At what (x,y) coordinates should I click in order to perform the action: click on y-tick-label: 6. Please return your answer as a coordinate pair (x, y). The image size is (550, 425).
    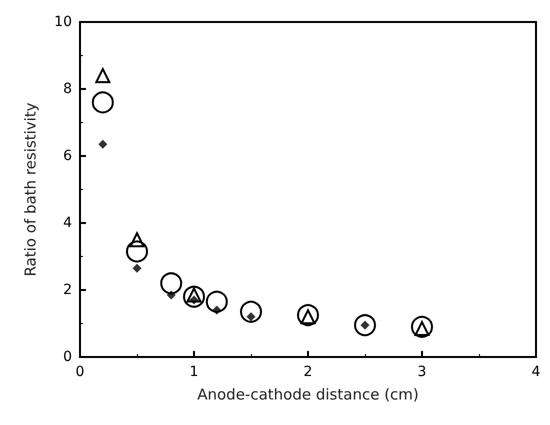
    Looking at the image, I should click on (67, 156).